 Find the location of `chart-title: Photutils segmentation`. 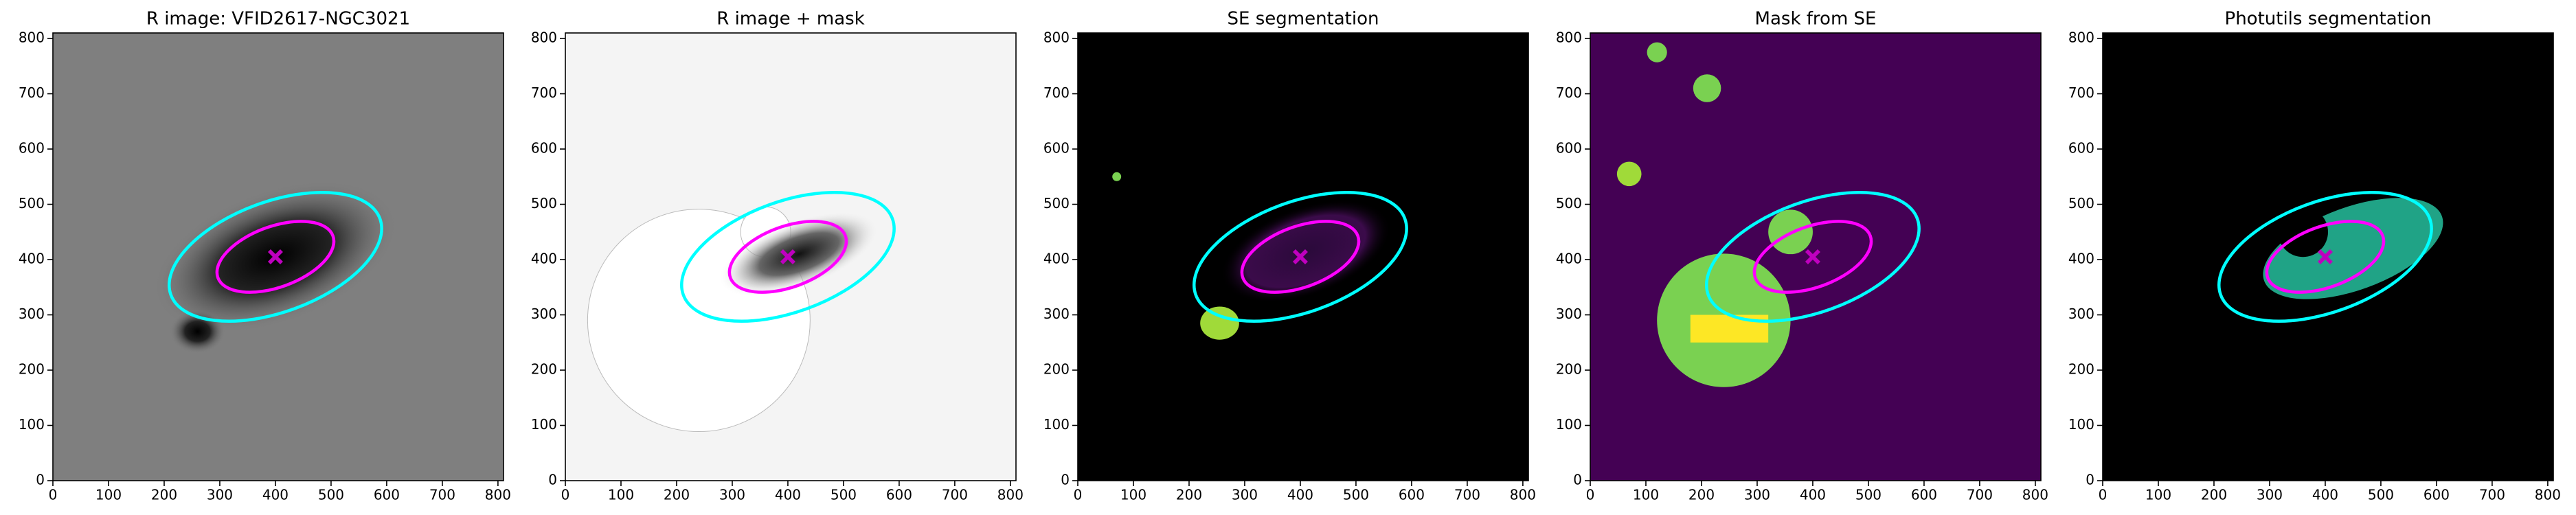

chart-title: Photutils segmentation is located at coordinates (2328, 19).